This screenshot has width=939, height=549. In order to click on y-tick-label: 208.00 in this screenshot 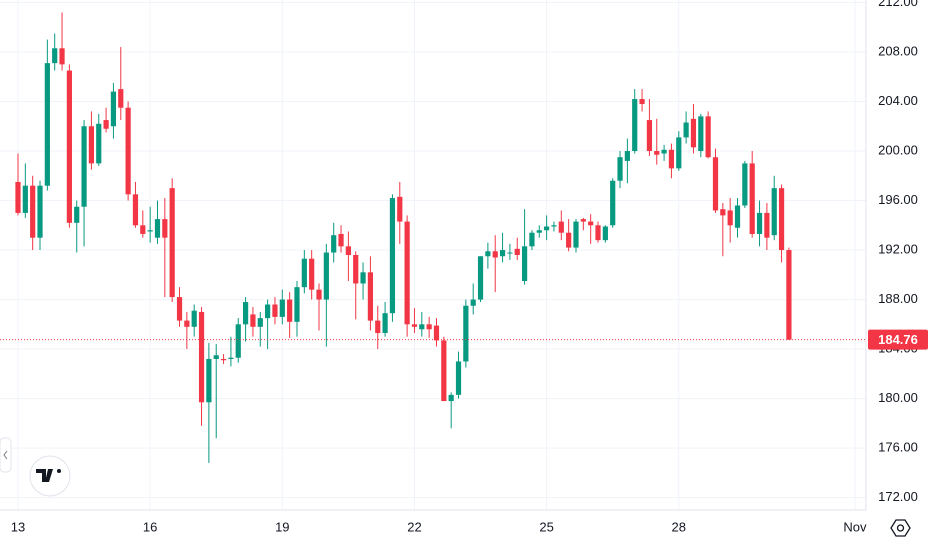, I will do `click(898, 50)`.